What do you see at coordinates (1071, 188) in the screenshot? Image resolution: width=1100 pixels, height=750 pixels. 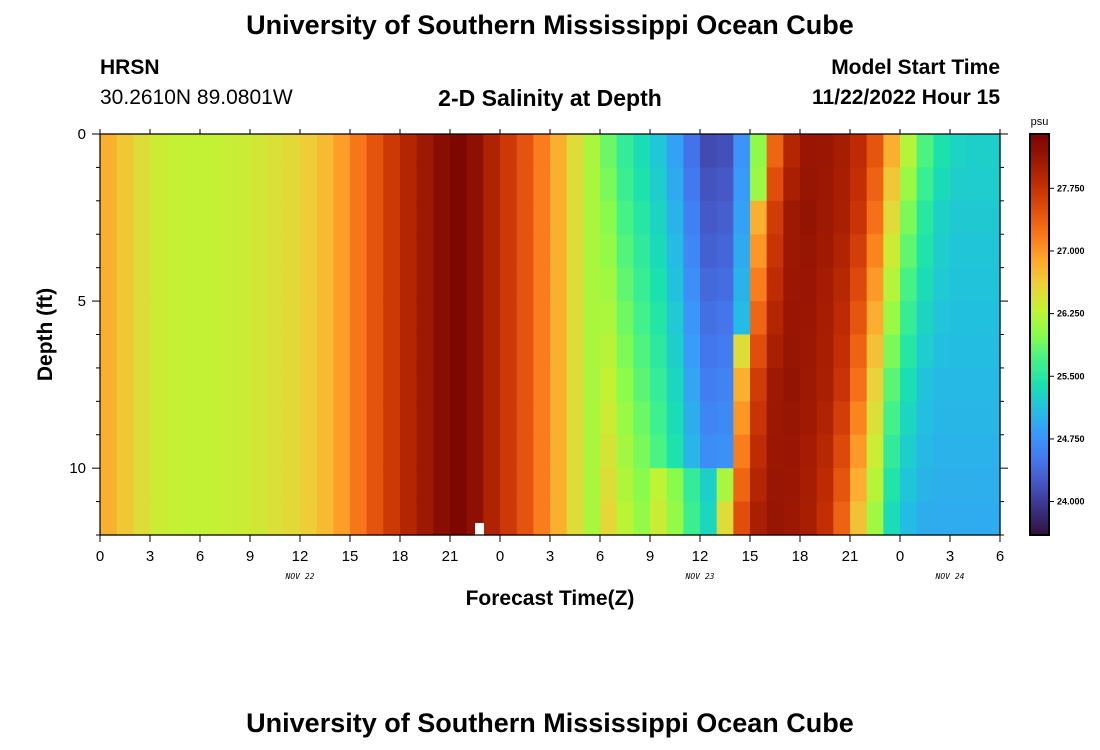 I see `colorbar-tick-label: 27.750` at bounding box center [1071, 188].